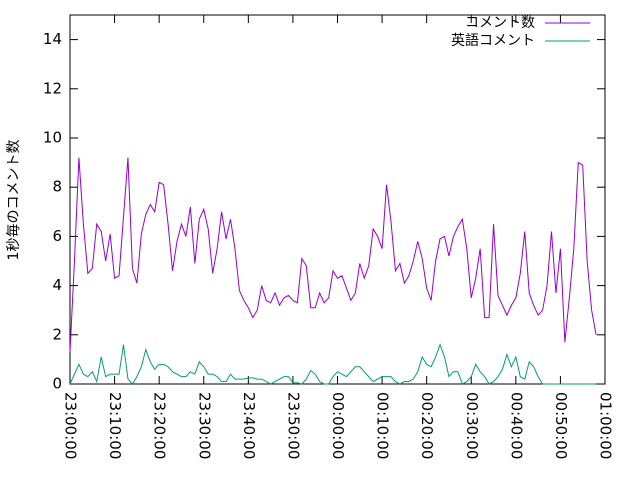 The width and height of the screenshot is (640, 480). What do you see at coordinates (333, 364) in the screenshot?
I see `series-line` at bounding box center [333, 364].